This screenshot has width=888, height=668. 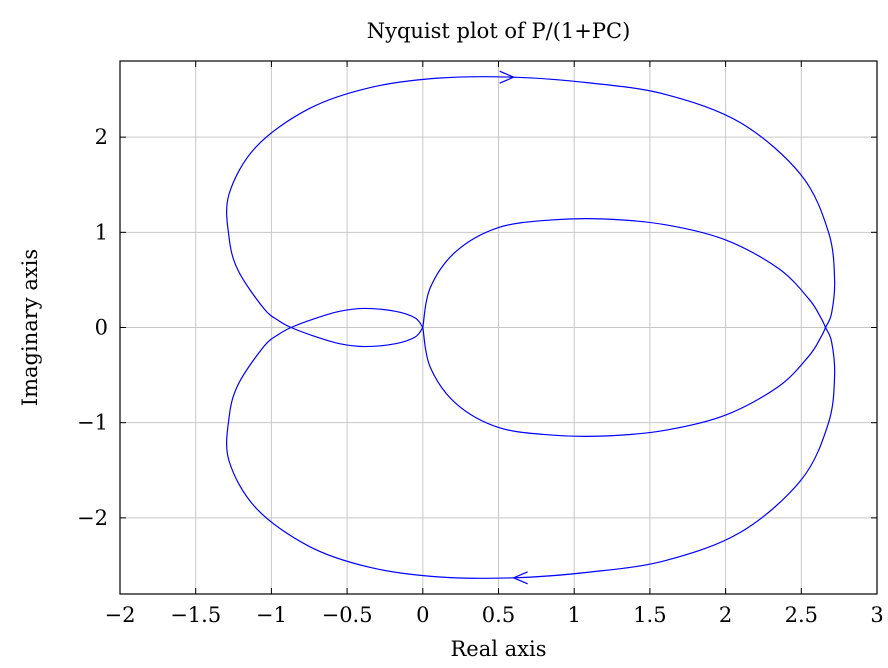 What do you see at coordinates (725, 615) in the screenshot?
I see `x-tick-label: 2` at bounding box center [725, 615].